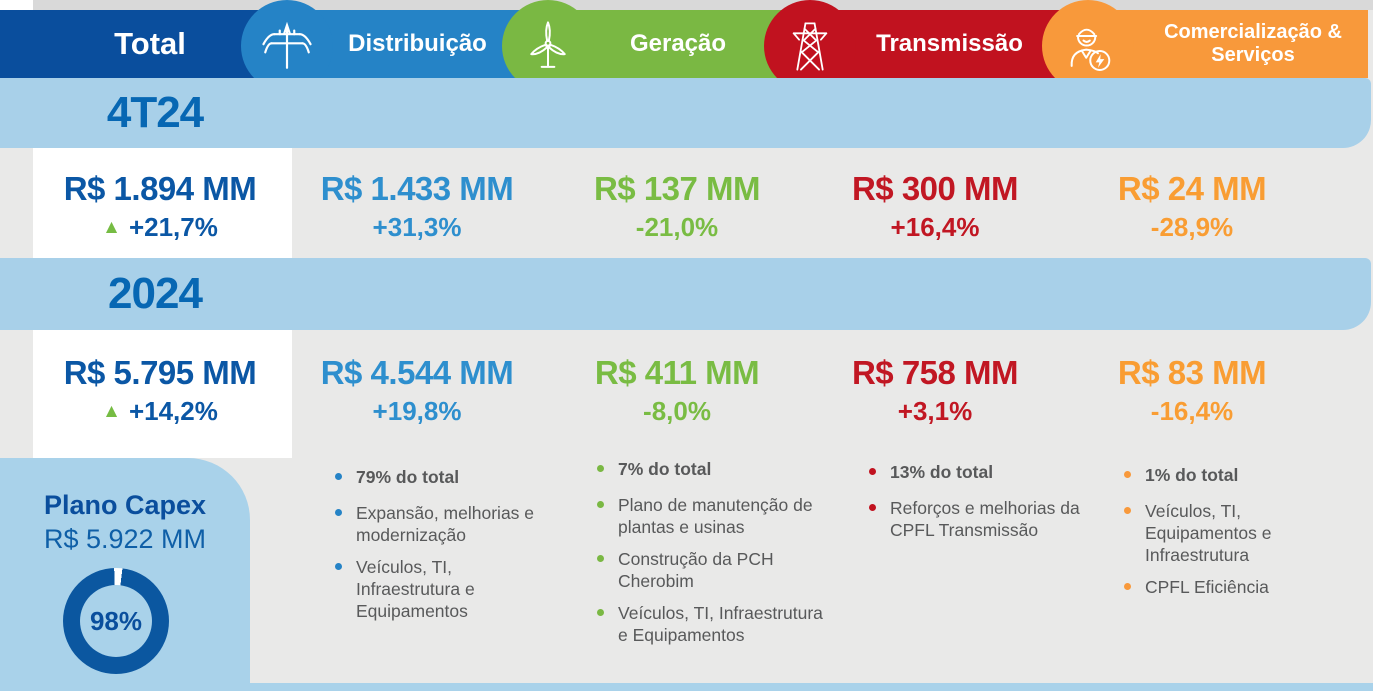  Describe the element at coordinates (686, 687) in the screenshot. I see `bottom-strip` at that location.